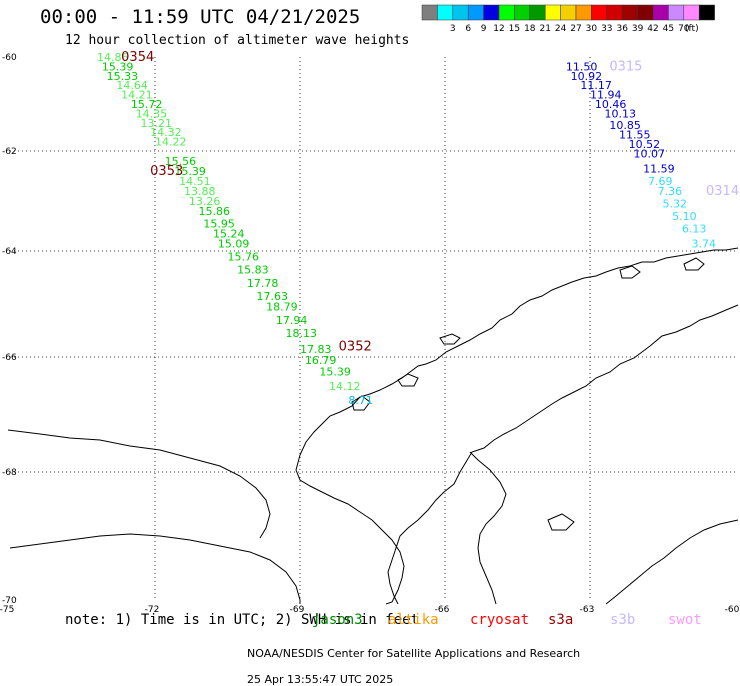 This screenshot has width=740, height=686. Describe the element at coordinates (171, 142) in the screenshot. I see `wave-height-value: 14.22` at that location.